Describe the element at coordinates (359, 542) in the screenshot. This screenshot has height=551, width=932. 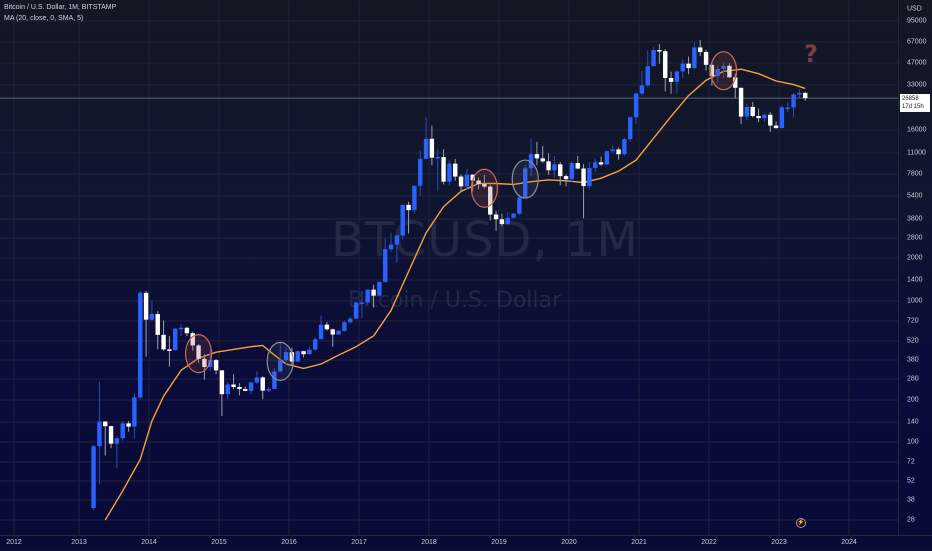
I see `time-tick-label: 2017` at that location.